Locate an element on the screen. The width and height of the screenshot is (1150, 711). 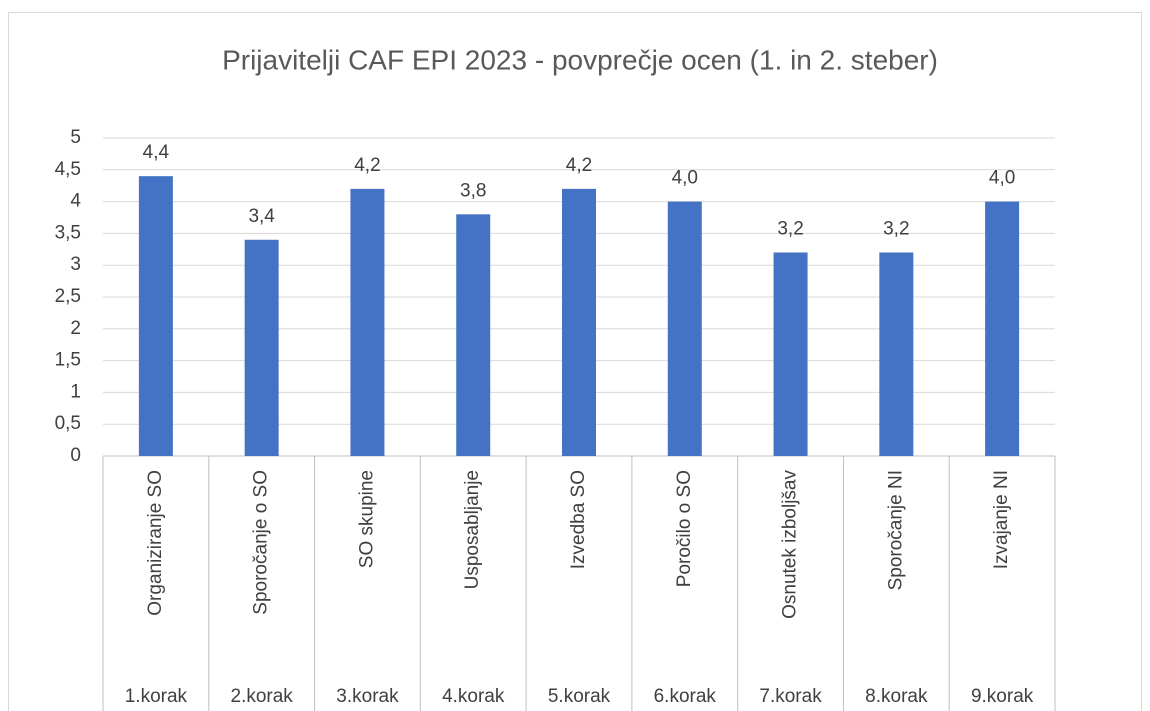
x-tick-label: Usposabljanje is located at coordinates (472, 529).